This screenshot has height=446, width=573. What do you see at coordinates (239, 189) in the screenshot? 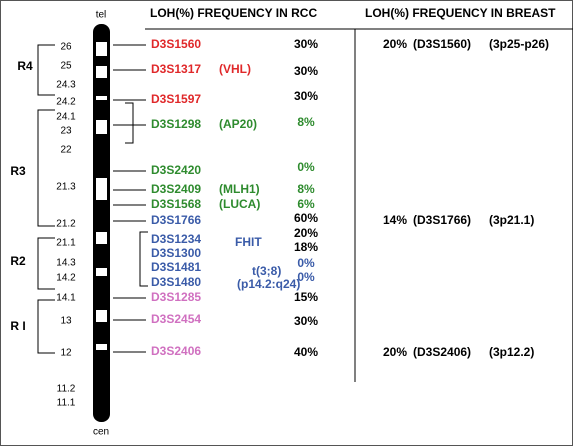
I see `marker-note: (MLH1)` at bounding box center [239, 189].